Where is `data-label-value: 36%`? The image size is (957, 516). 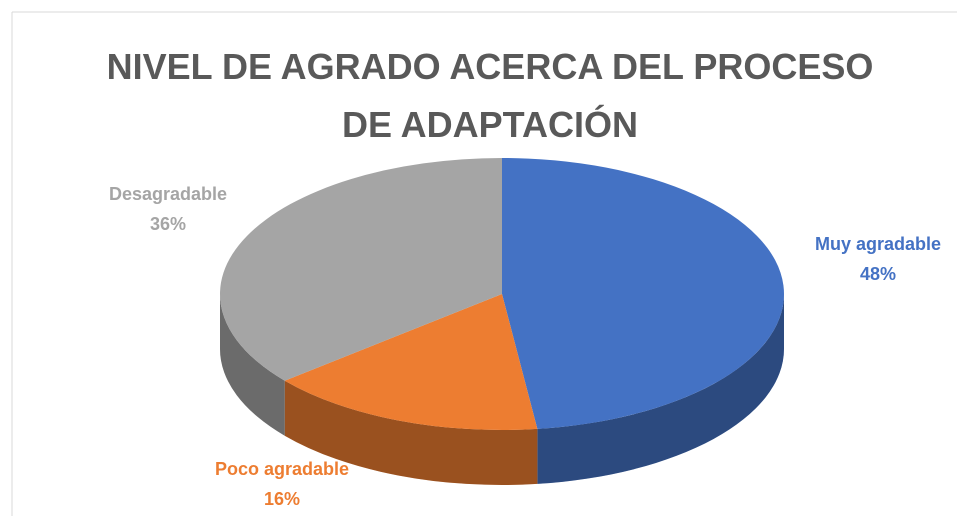
data-label-value: 36% is located at coordinates (168, 224).